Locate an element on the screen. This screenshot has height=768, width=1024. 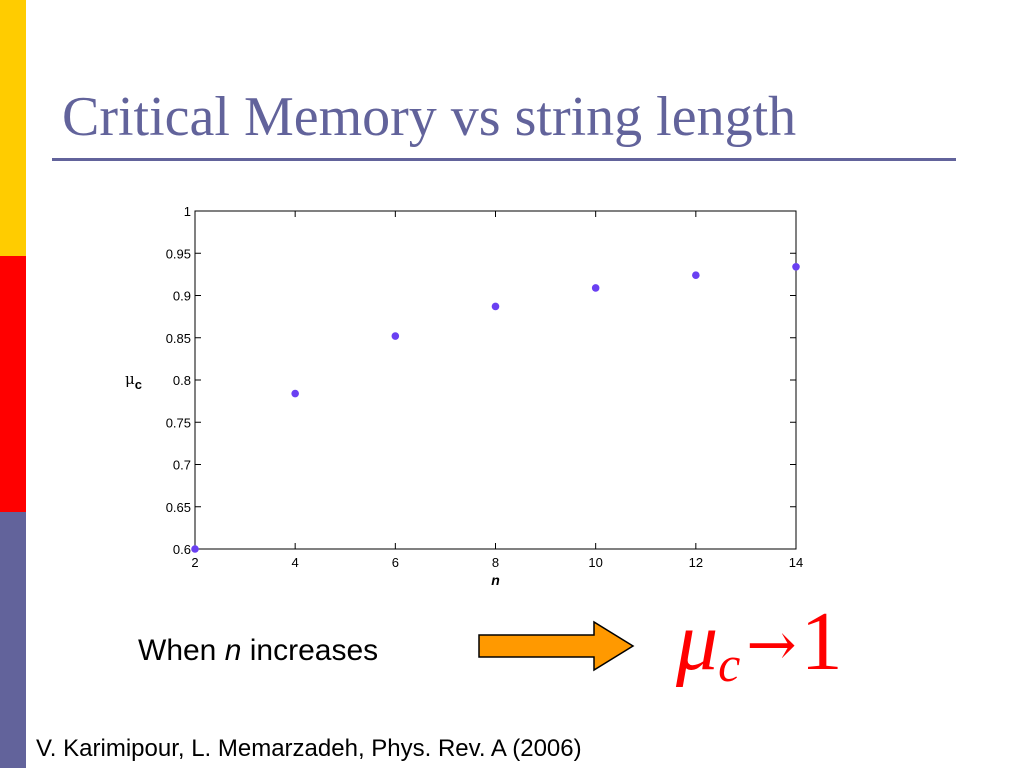
y-axis-label-symbol: μ is located at coordinates (130, 379).